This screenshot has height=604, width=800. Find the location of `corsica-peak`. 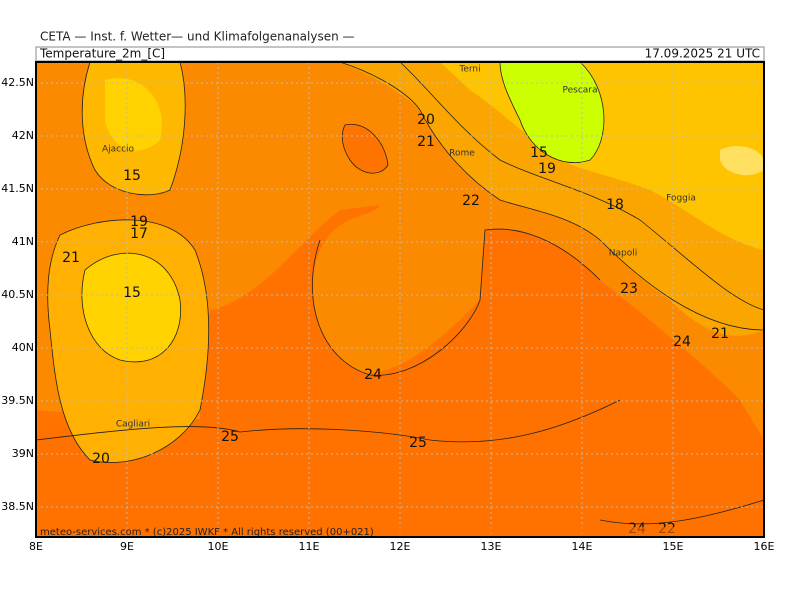

corsica-peak is located at coordinates (133, 114).